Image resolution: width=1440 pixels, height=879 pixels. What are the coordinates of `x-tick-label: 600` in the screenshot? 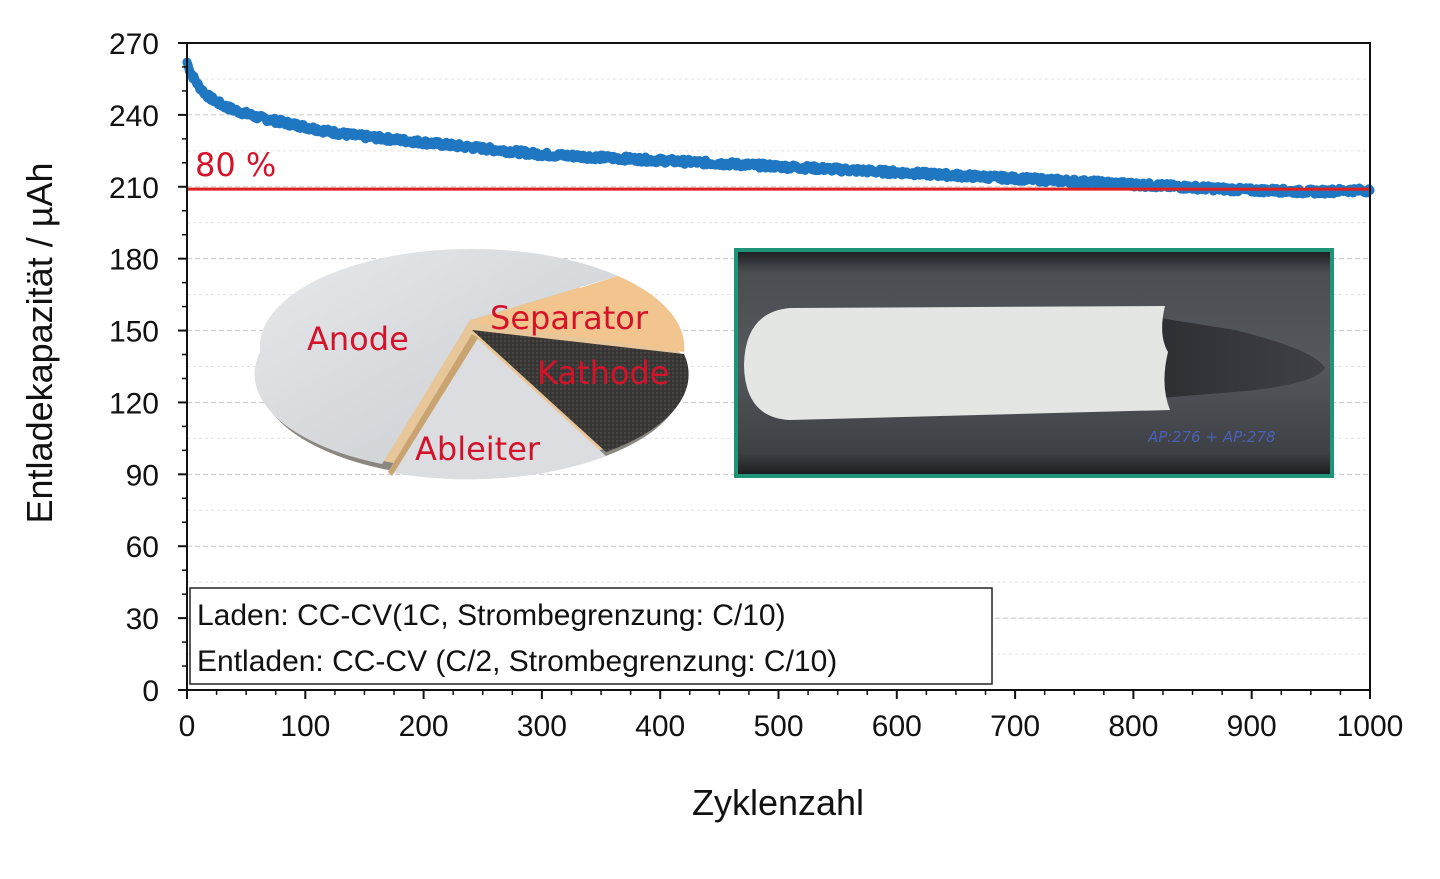 It's located at (897, 726).